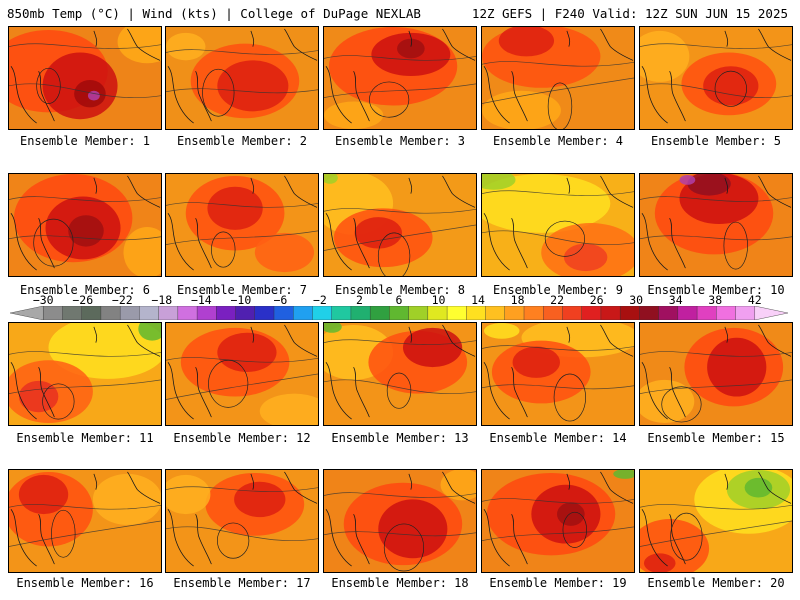  I want to click on colorbar-tick-label: −26, so click(83, 300).